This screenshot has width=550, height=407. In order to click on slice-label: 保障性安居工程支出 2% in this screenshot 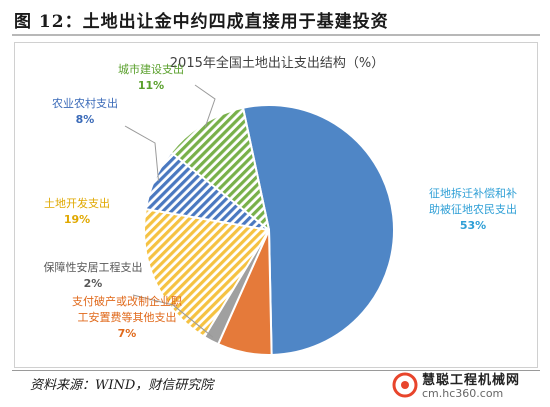, I will do `click(93, 275)`.